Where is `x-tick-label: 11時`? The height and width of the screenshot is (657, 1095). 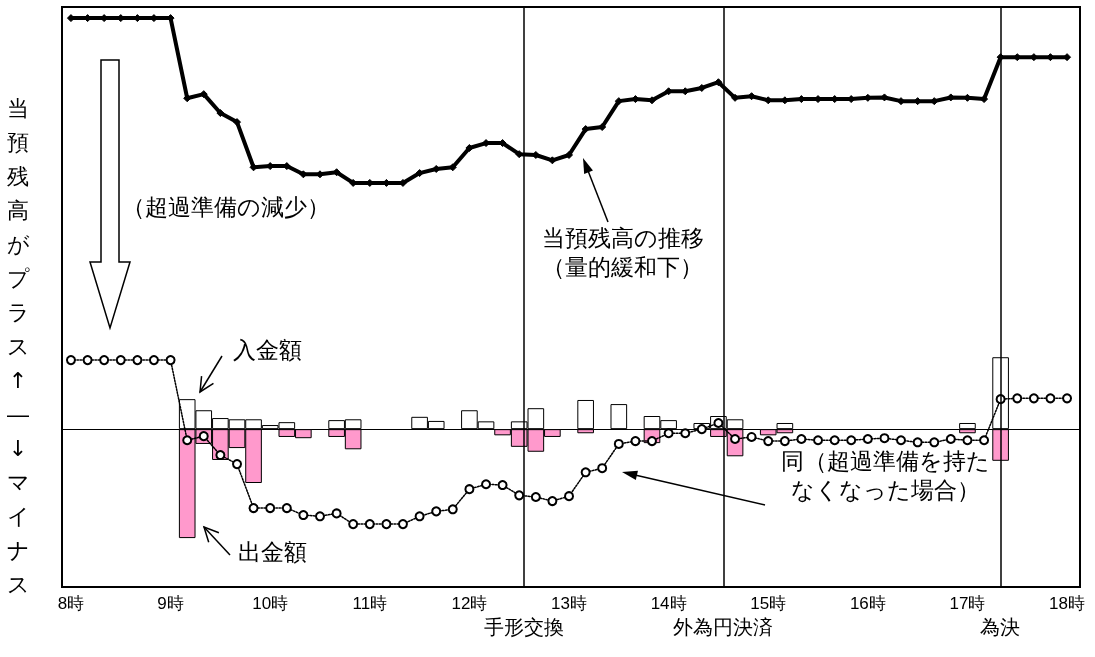
x-tick-label: 11時 is located at coordinates (370, 603).